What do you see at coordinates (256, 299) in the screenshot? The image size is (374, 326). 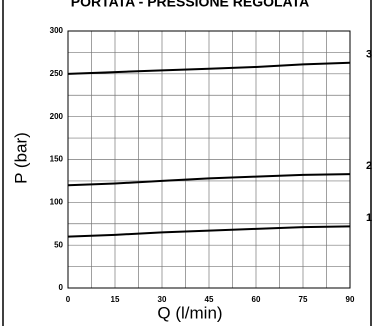 I see `x-tick-label: 60` at bounding box center [256, 299].